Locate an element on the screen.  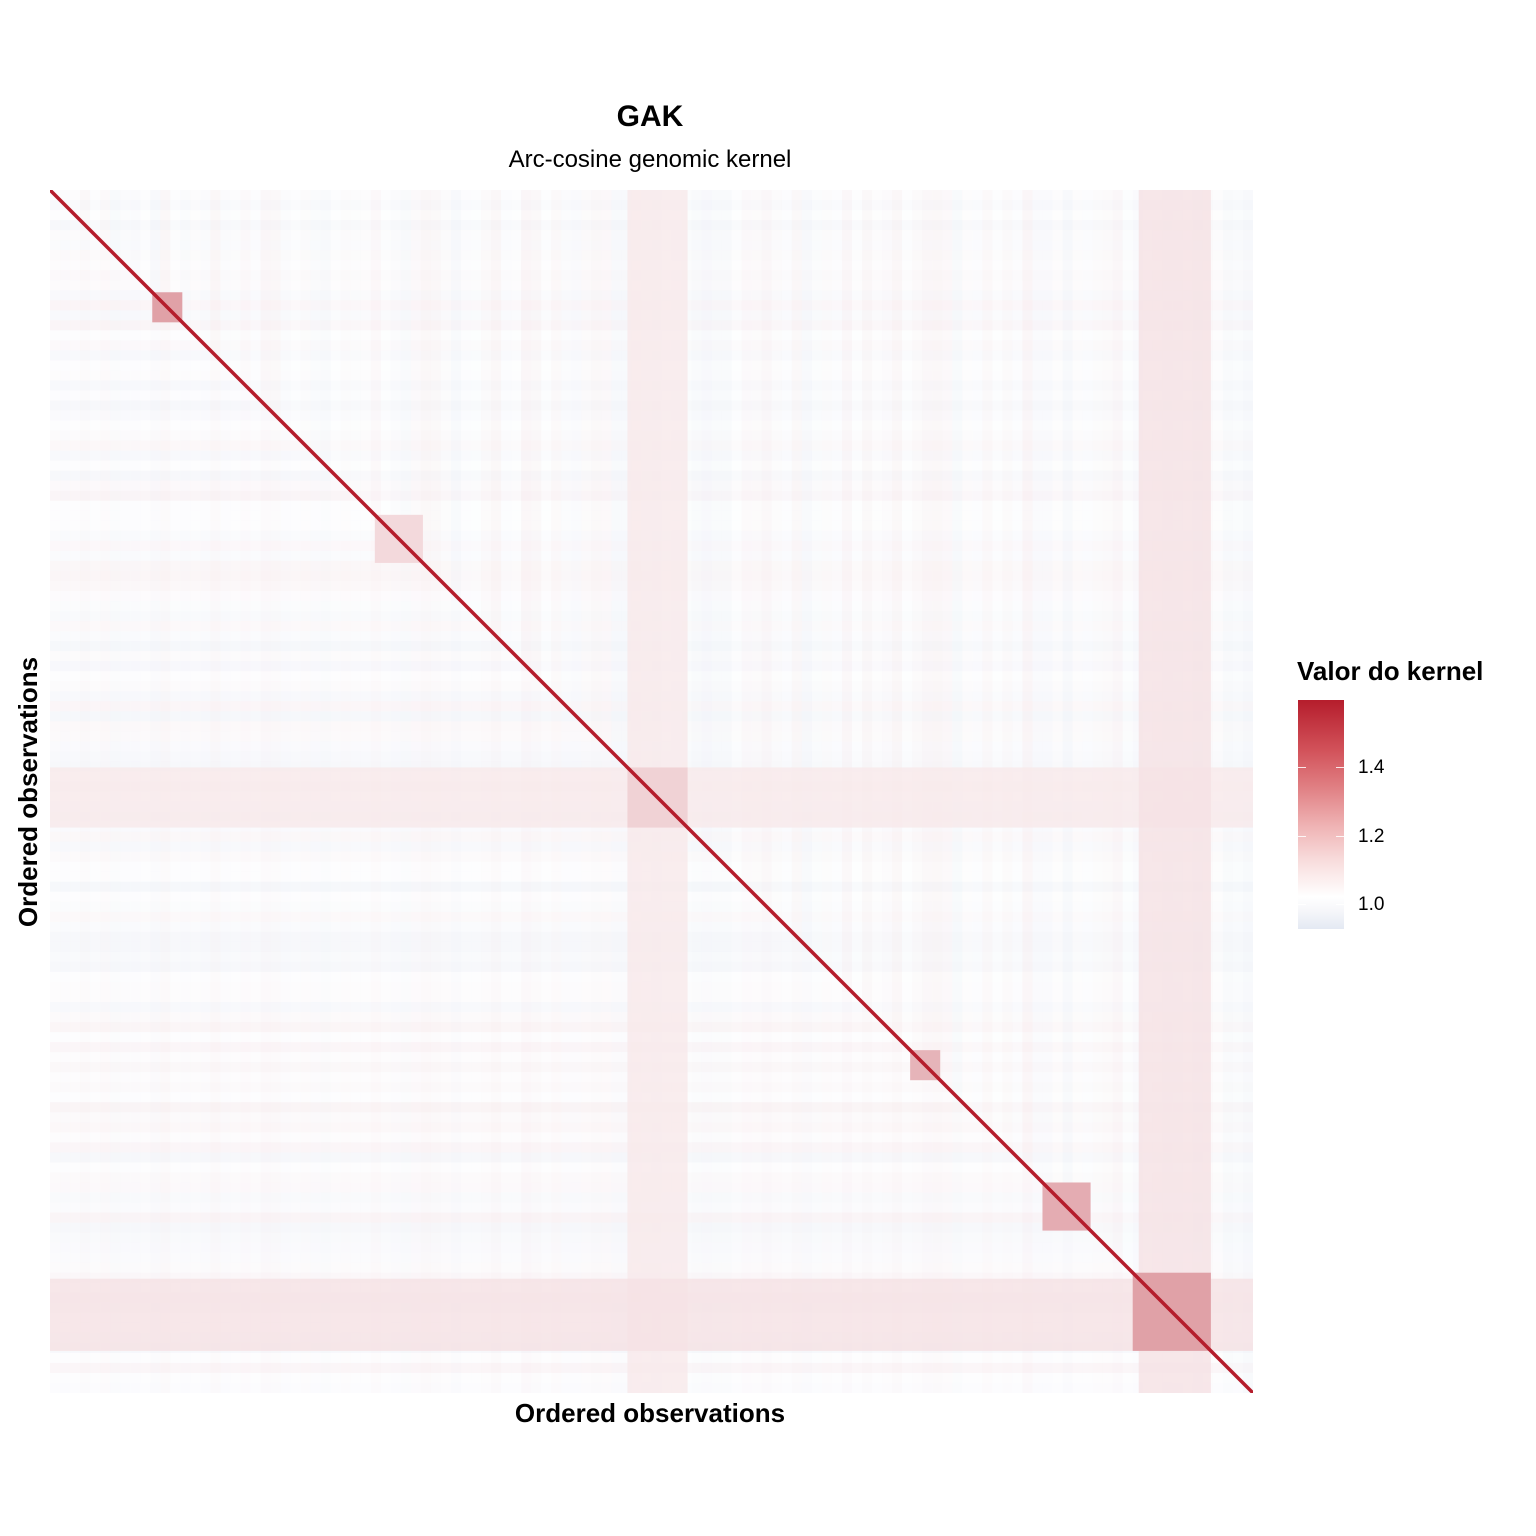
legend-colorbar is located at coordinates (1321, 814).